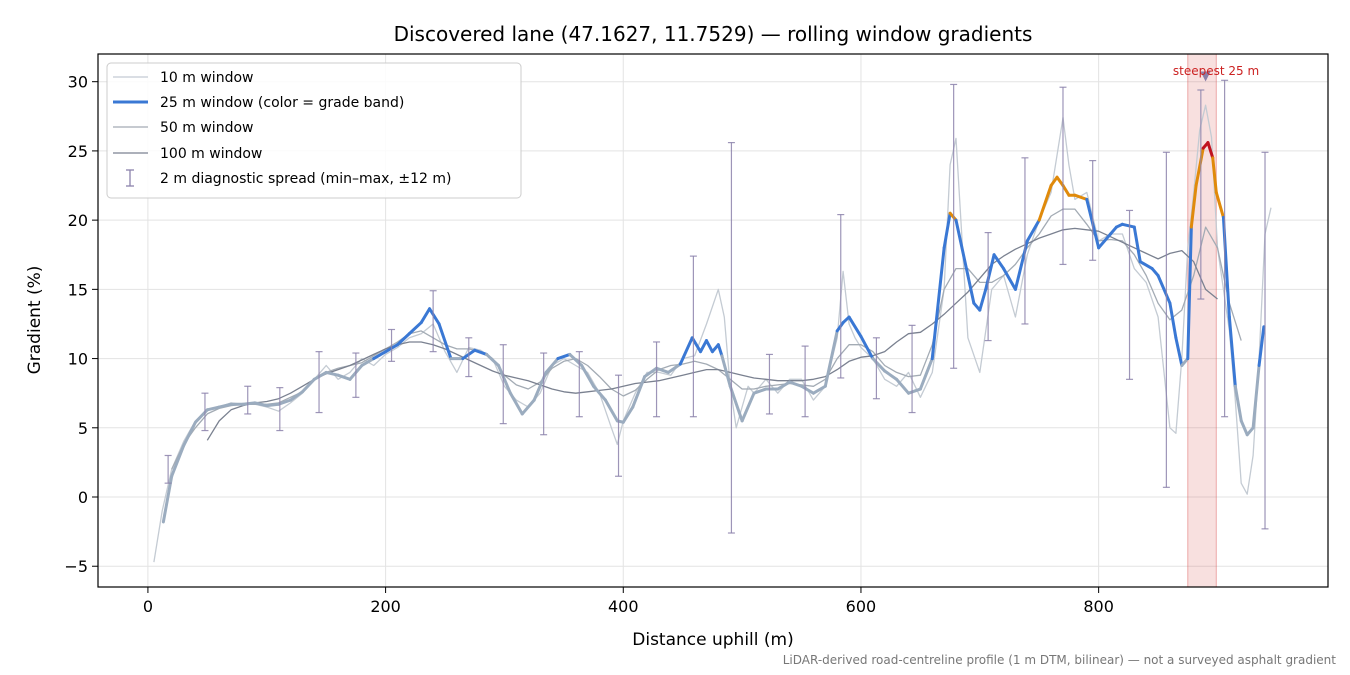  Describe the element at coordinates (305, 179) in the screenshot. I see `legend-label-4: 2 m diagnostic spread (min–max, ±12 m)` at that location.